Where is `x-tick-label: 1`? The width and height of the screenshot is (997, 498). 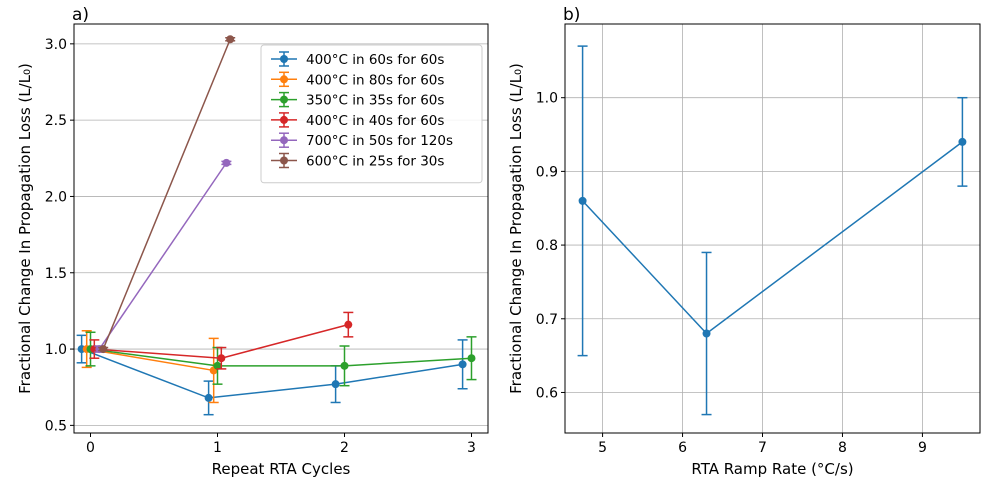
x-tick-label: 1 is located at coordinates (217, 448).